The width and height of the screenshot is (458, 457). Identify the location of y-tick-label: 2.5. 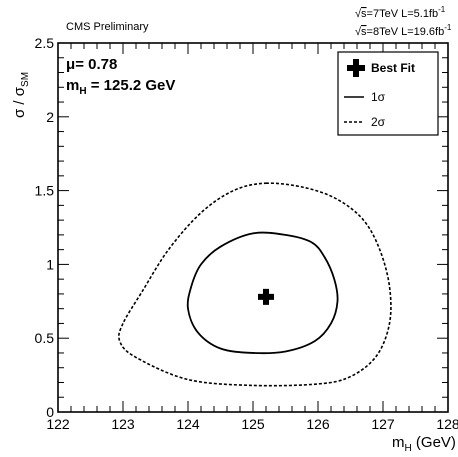
(45, 43).